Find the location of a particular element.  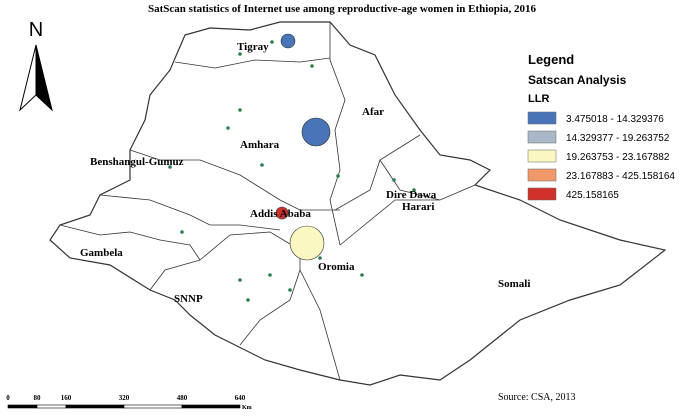

scale-label: 80 is located at coordinates (38, 398).